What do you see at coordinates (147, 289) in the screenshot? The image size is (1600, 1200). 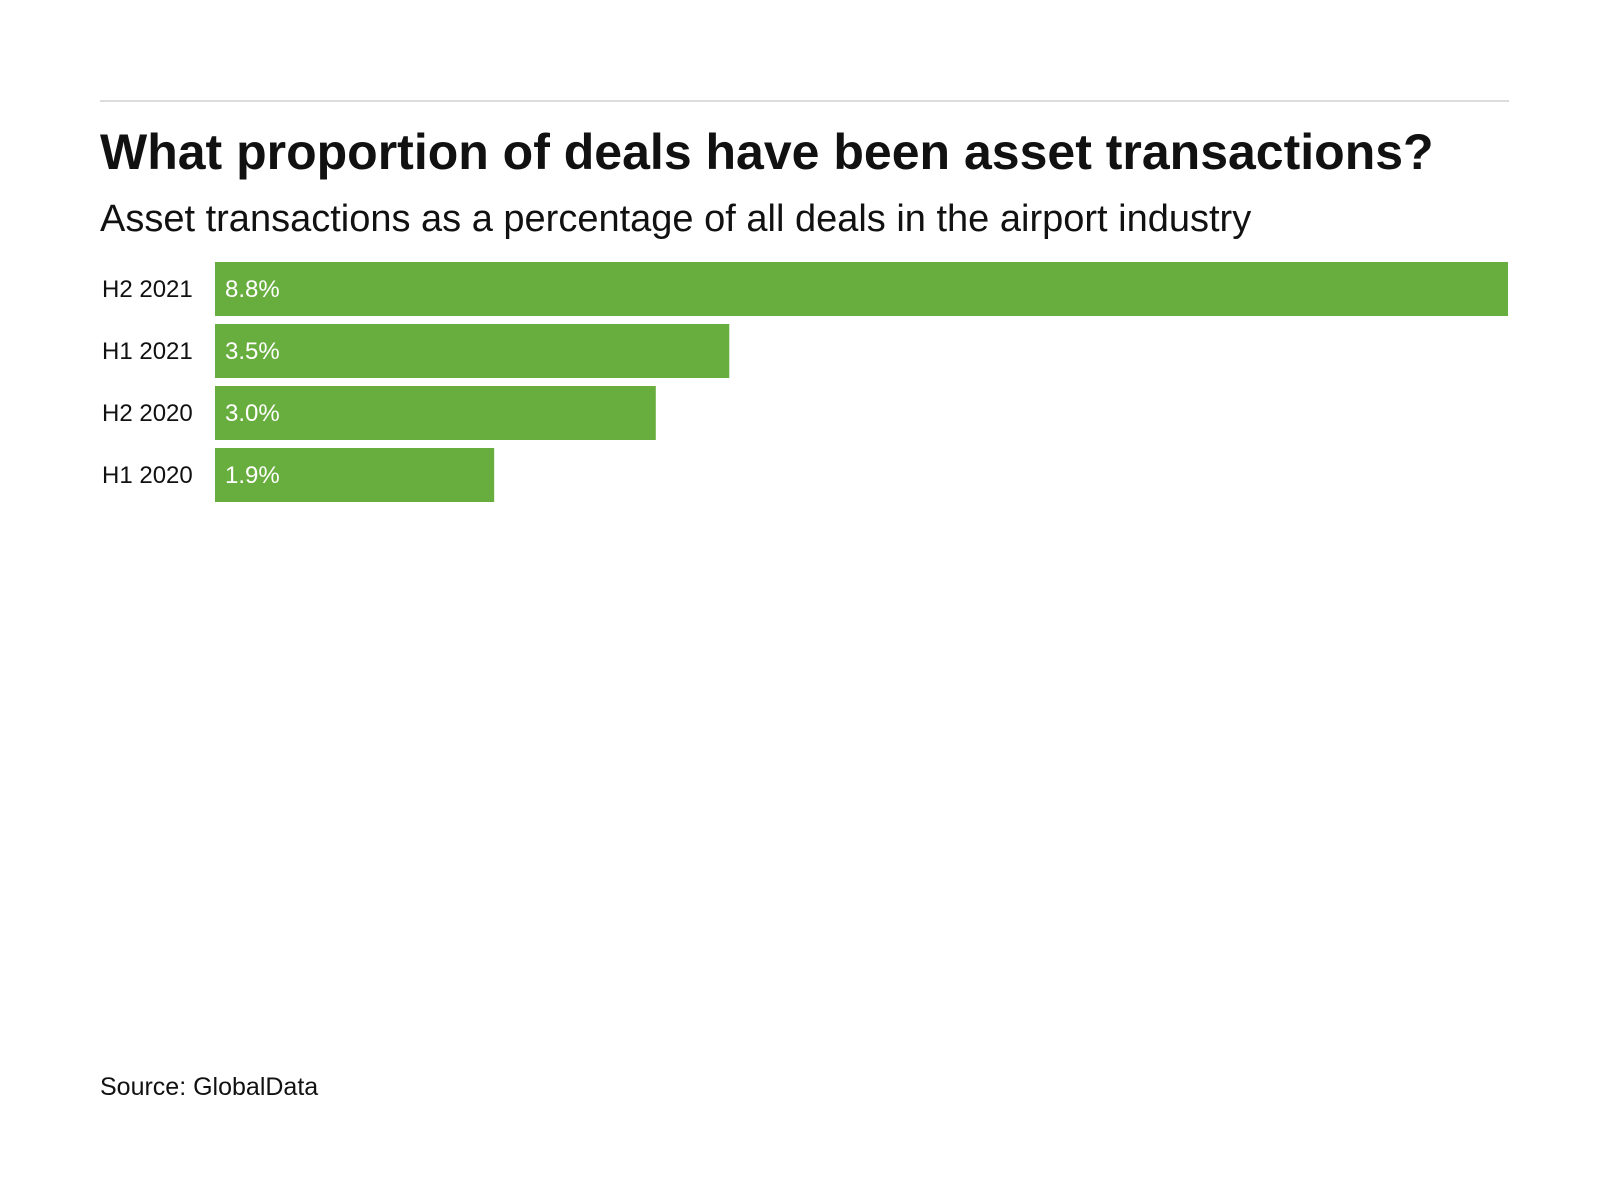 I see `category-label: H2 2021` at bounding box center [147, 289].